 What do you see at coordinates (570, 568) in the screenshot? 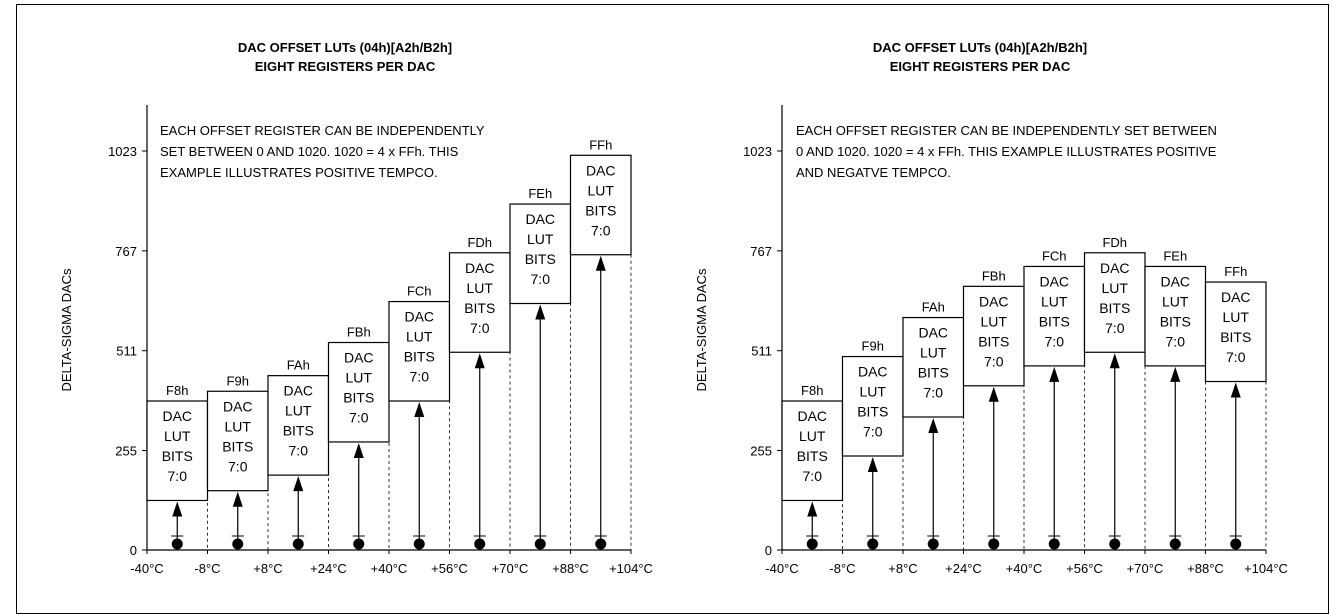
I see `x-tick-label: +88°C` at bounding box center [570, 568].